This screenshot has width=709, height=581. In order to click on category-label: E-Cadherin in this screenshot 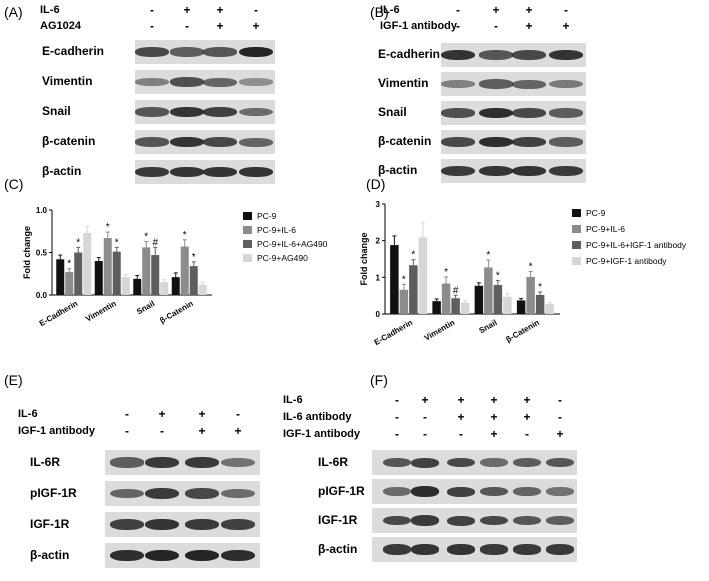, I will do `click(394, 332)`.